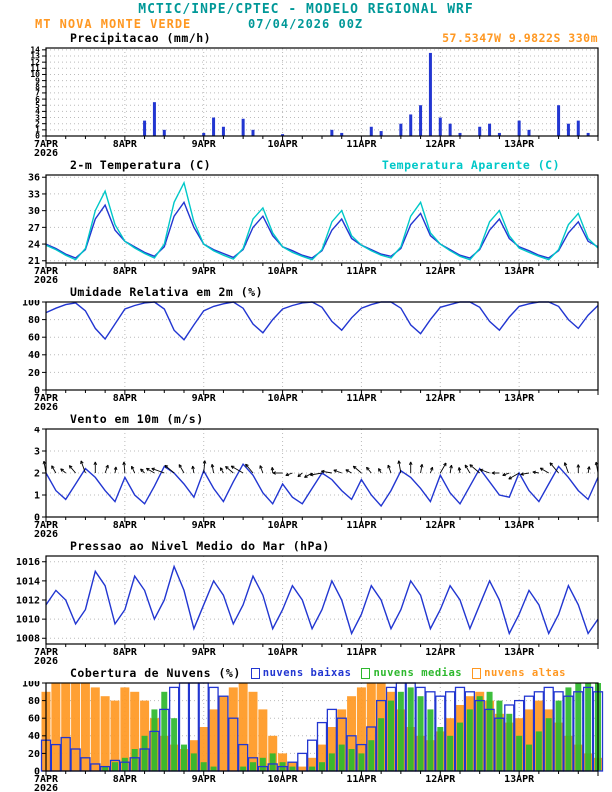  What do you see at coordinates (525, 673) in the screenshot?
I see `legend-label-altas: nuvens altas` at bounding box center [525, 673].